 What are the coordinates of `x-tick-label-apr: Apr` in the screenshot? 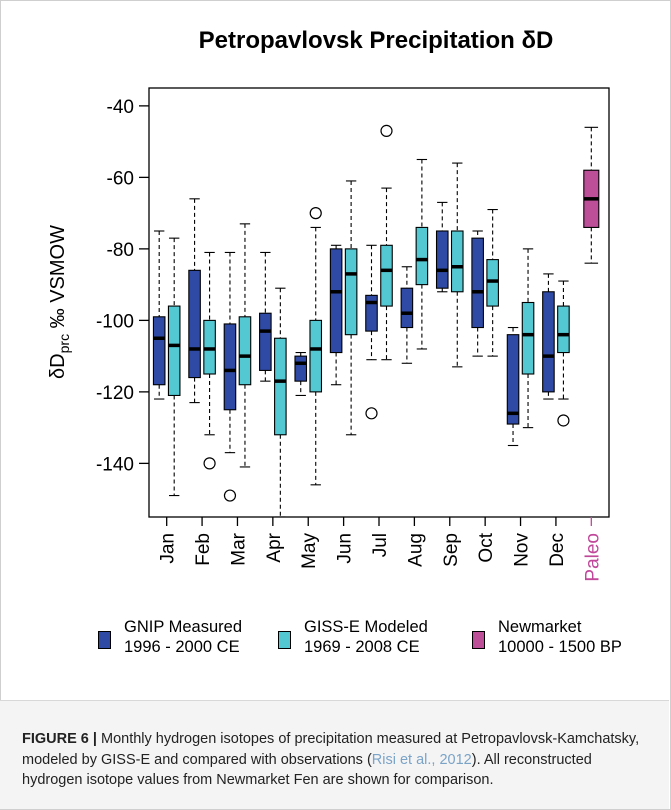 It's located at (274, 547).